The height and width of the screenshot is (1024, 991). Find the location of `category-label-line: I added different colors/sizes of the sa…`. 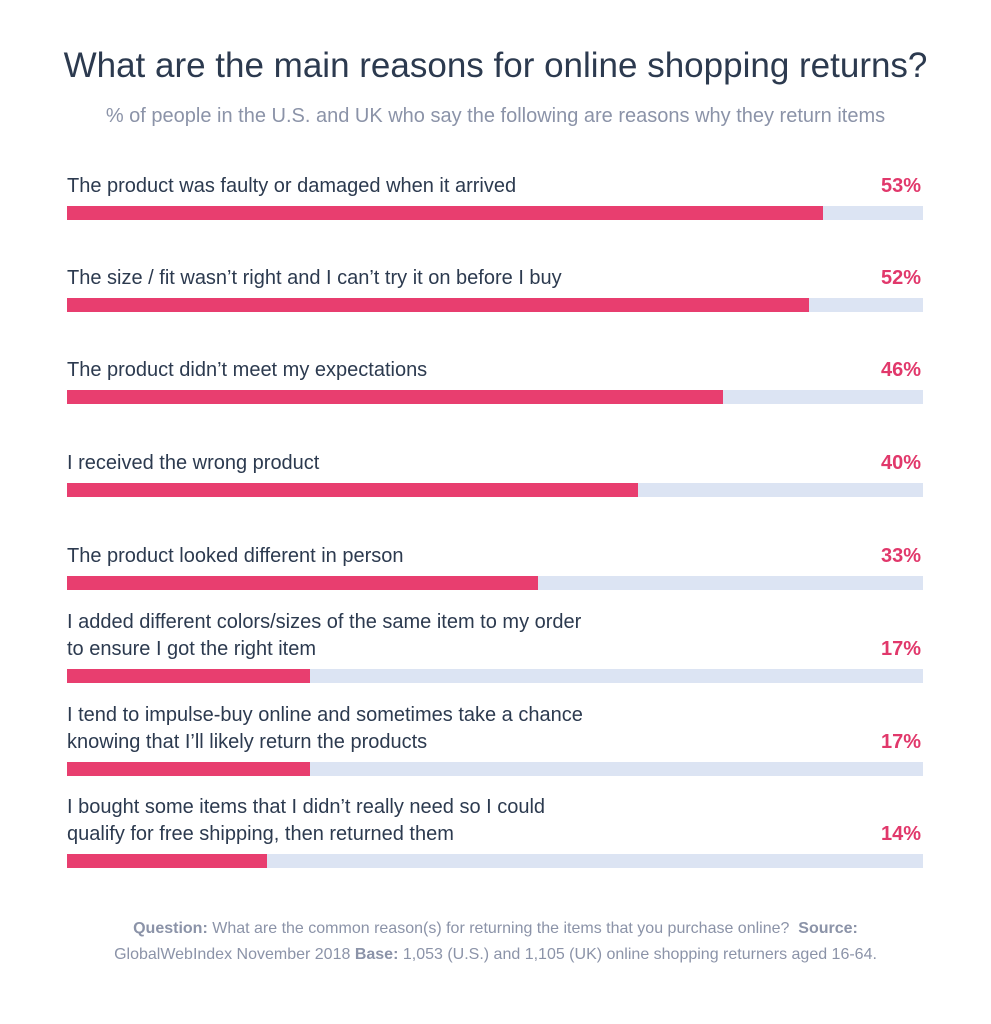

category-label-line: I added different colors/sizes of the sa… is located at coordinates (324, 622).